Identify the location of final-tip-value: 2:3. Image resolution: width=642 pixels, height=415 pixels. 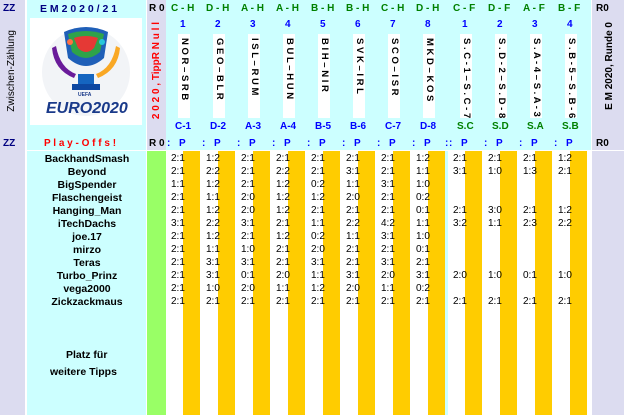
(530, 223).